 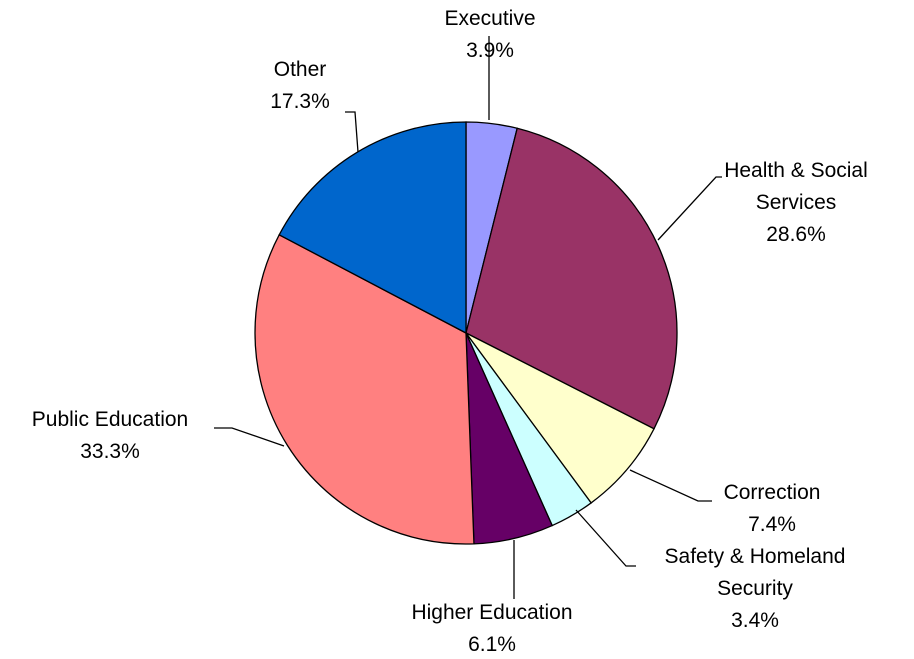 I want to click on category-label-safety-and-homeland-security: Safety & Homeland, so click(x=755, y=556).